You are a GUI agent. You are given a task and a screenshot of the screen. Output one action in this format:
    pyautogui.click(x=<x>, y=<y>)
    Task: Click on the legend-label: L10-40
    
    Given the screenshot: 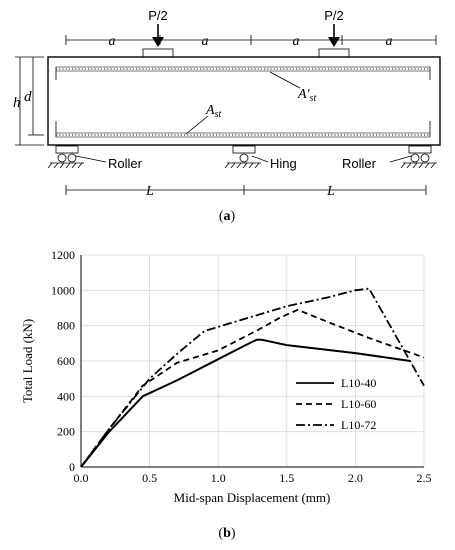 What is the action you would take?
    pyautogui.click(x=358, y=383)
    